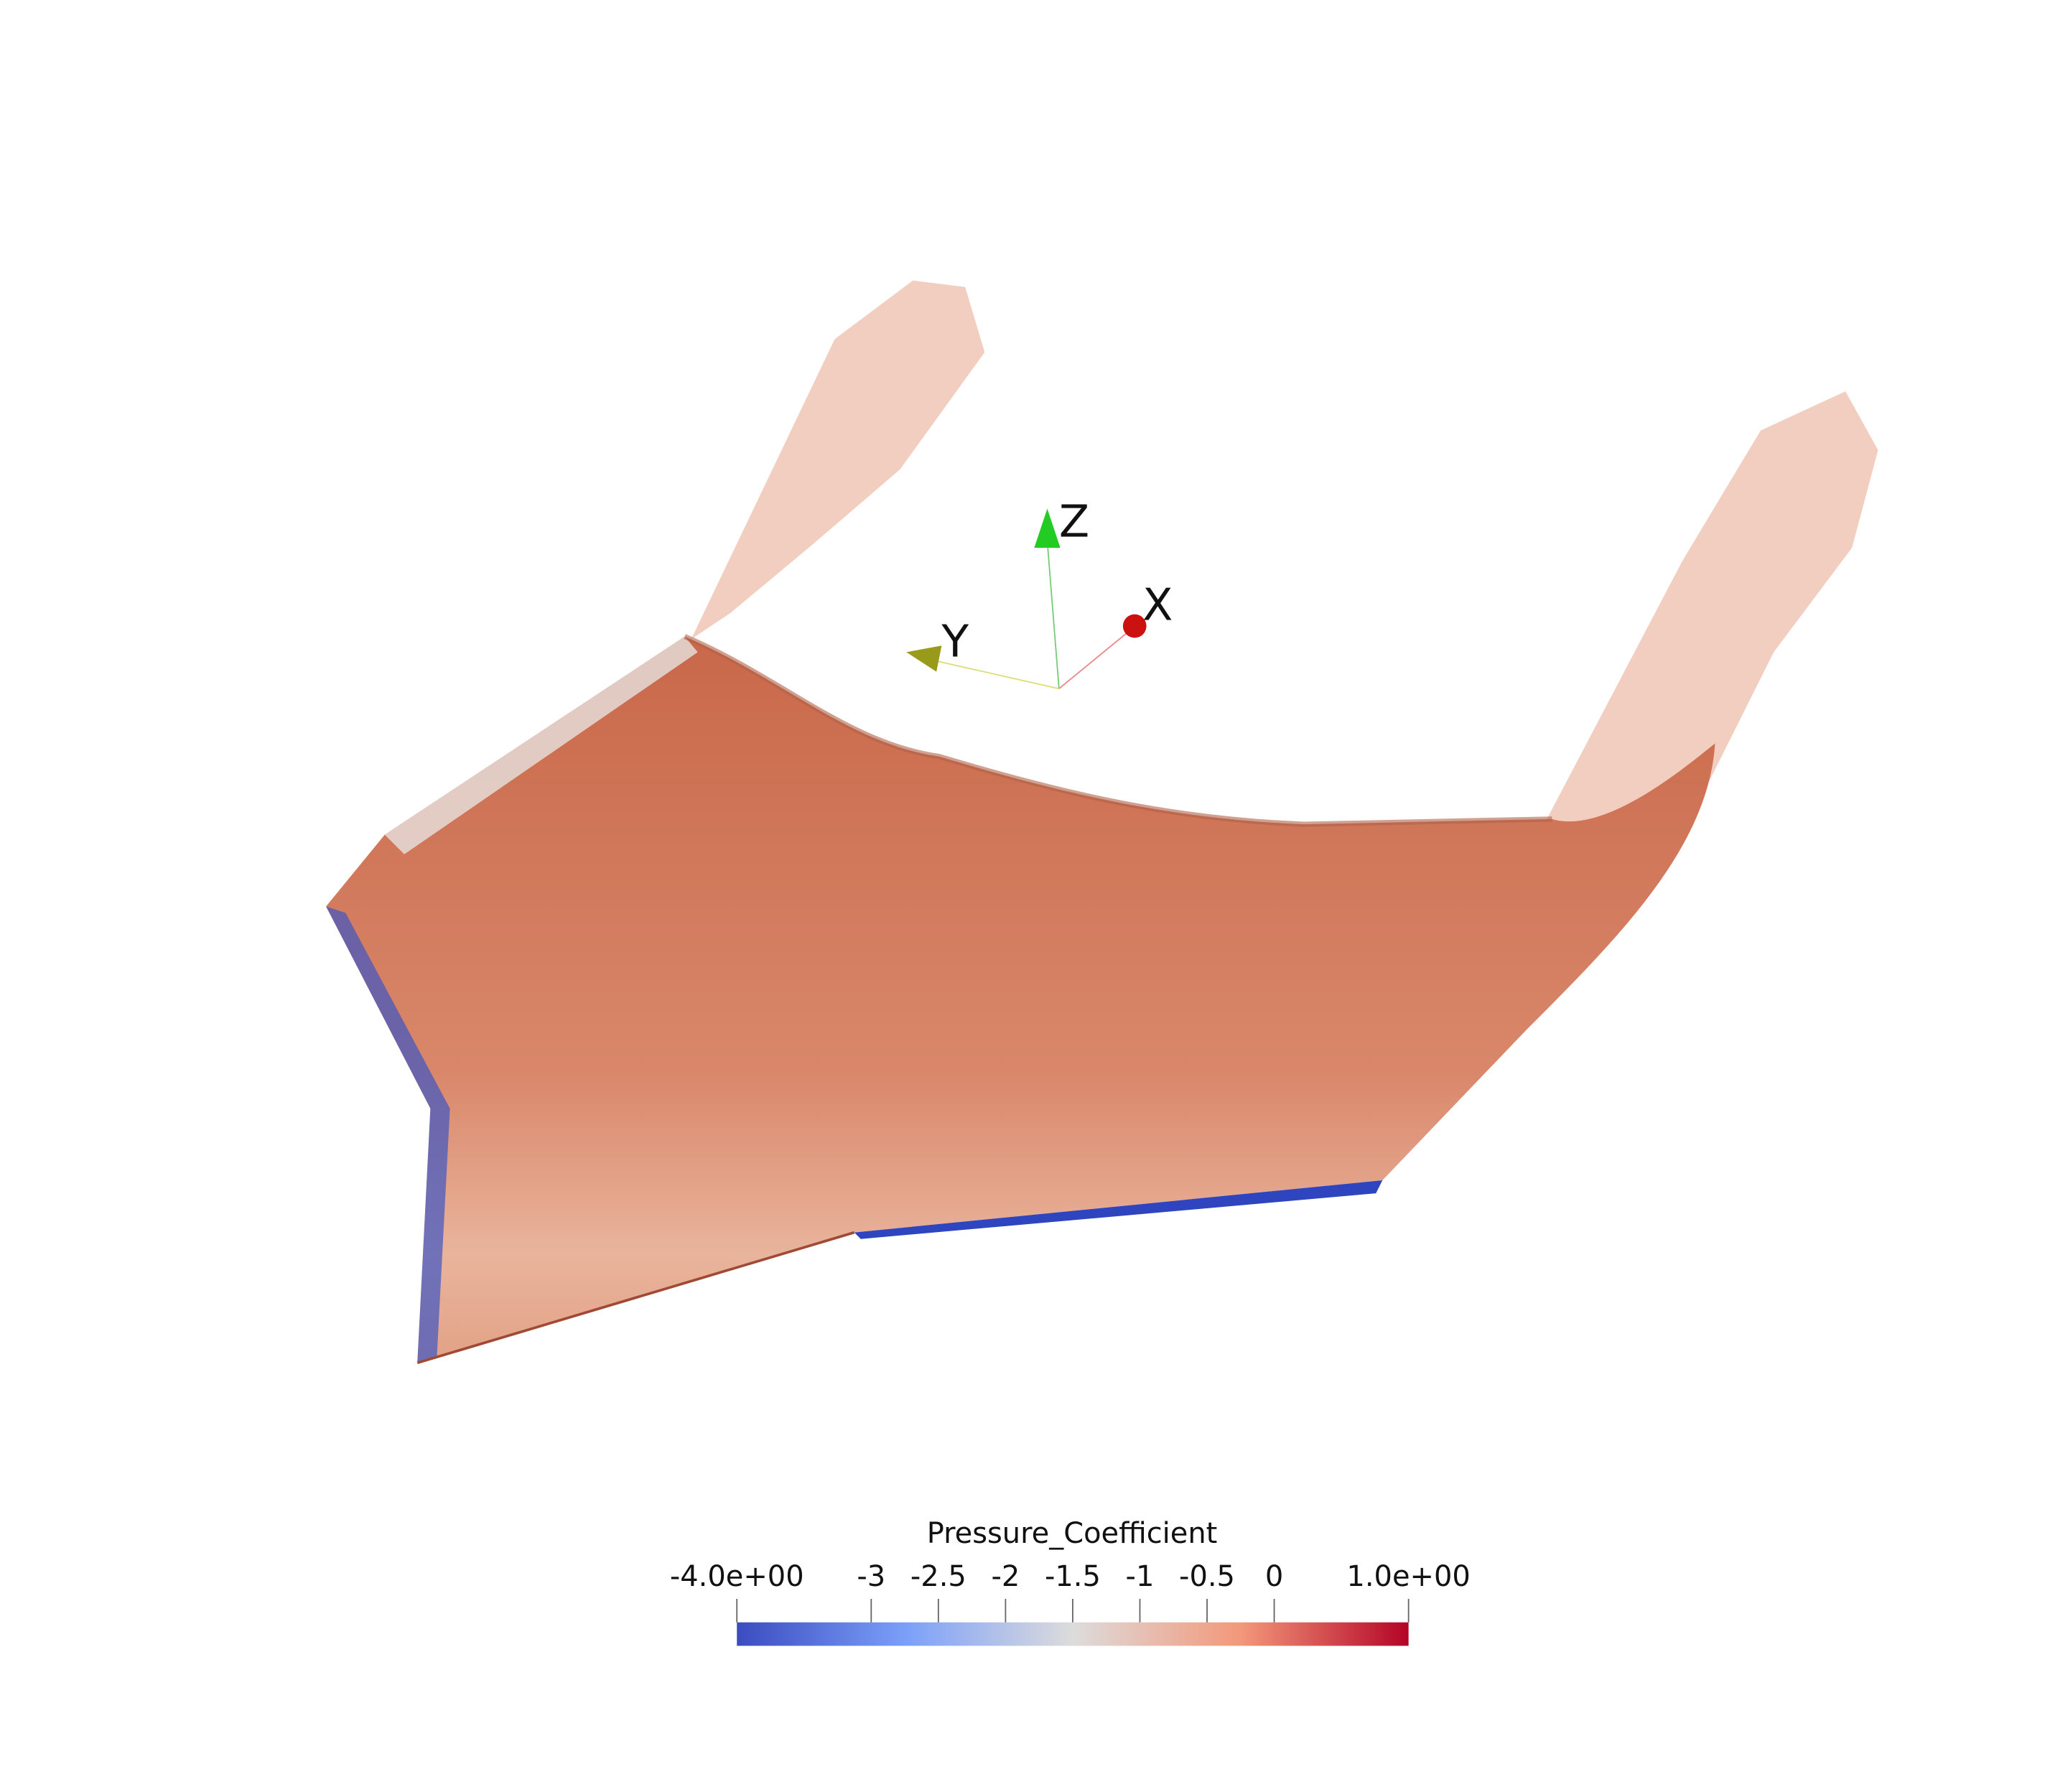 Image resolution: width=2045 pixels, height=1792 pixels. What do you see at coordinates (1005, 1576) in the screenshot?
I see `tick-label: -2` at bounding box center [1005, 1576].